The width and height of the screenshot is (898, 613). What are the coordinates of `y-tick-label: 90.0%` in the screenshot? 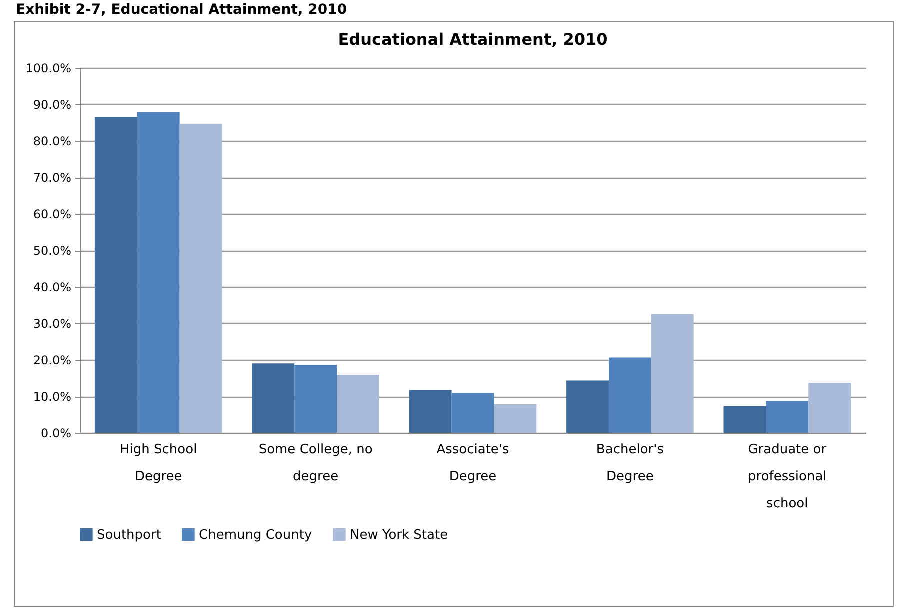 It's located at (52, 105).